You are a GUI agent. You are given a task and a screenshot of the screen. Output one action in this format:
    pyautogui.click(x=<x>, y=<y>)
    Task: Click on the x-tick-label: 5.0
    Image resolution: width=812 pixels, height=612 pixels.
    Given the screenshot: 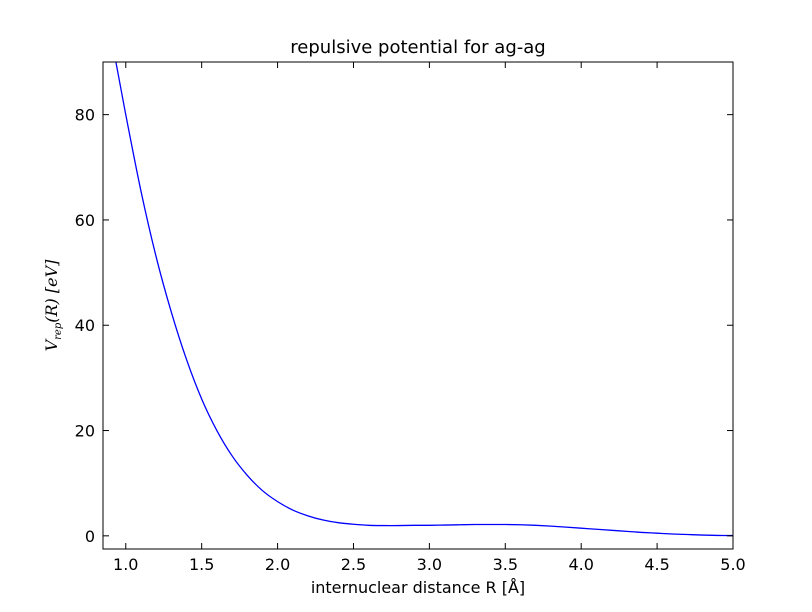 What is the action you would take?
    pyautogui.click(x=732, y=564)
    